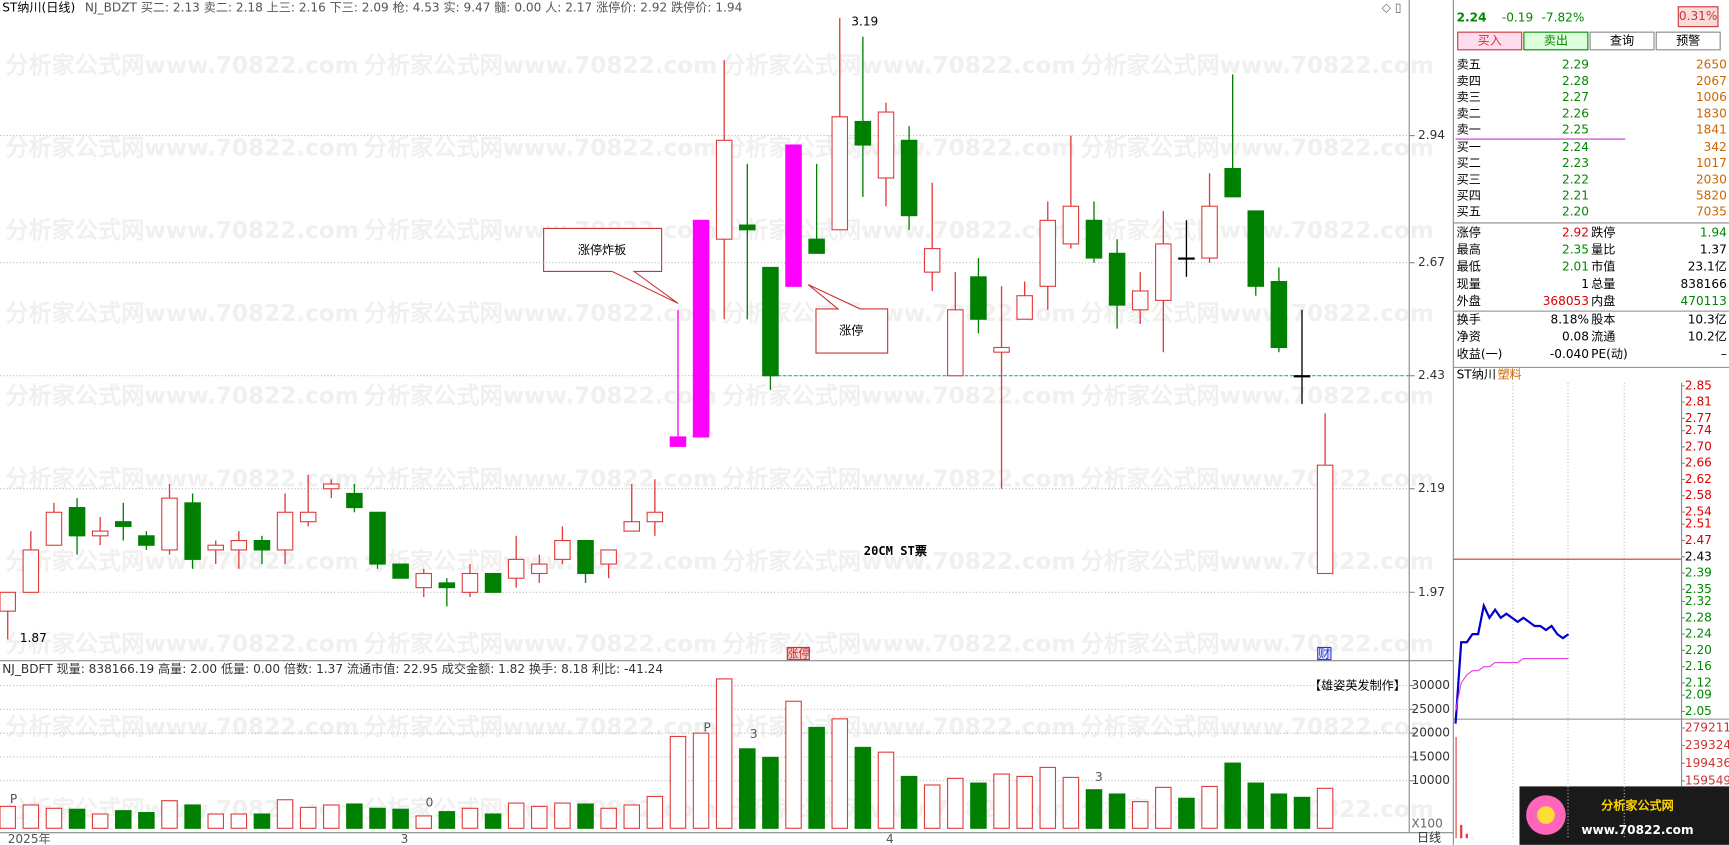  I want to click on book-volume: 5820, so click(1711, 196).